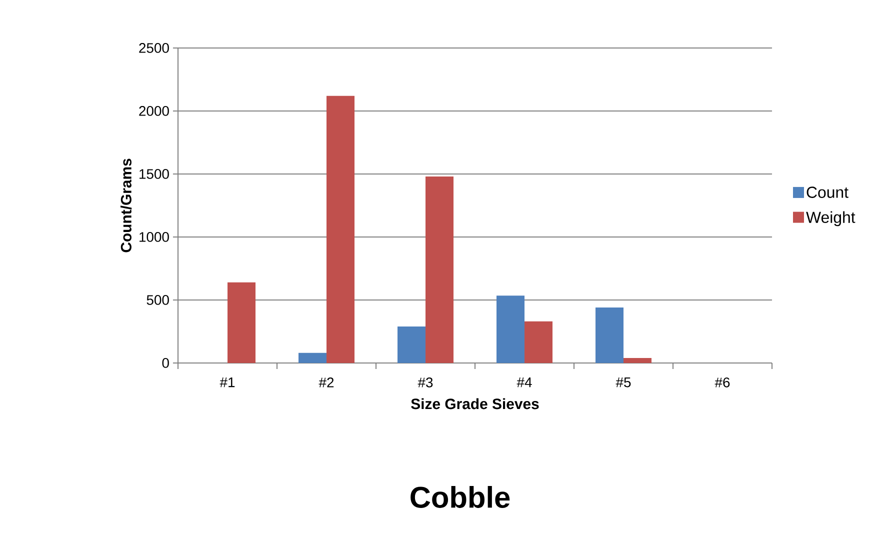 This screenshot has height=535, width=896. What do you see at coordinates (722, 382) in the screenshot?
I see `x-tick-label: #6` at bounding box center [722, 382].